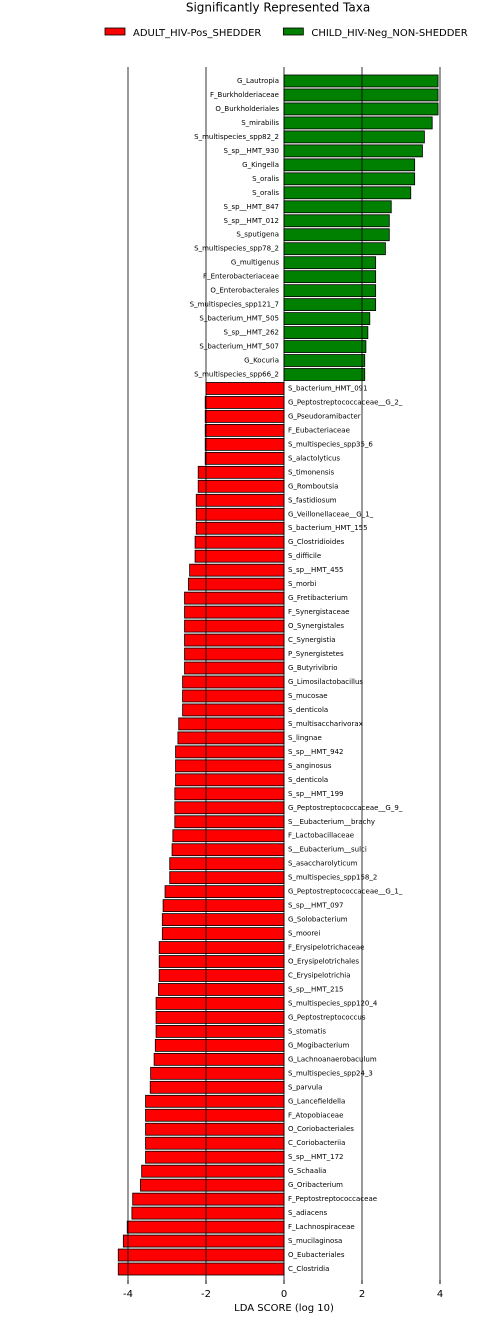 Image resolution: width=504 pixels, height=1332 pixels. What do you see at coordinates (315, 989) in the screenshot?
I see `category-label: S_sp__HMT_215` at bounding box center [315, 989].